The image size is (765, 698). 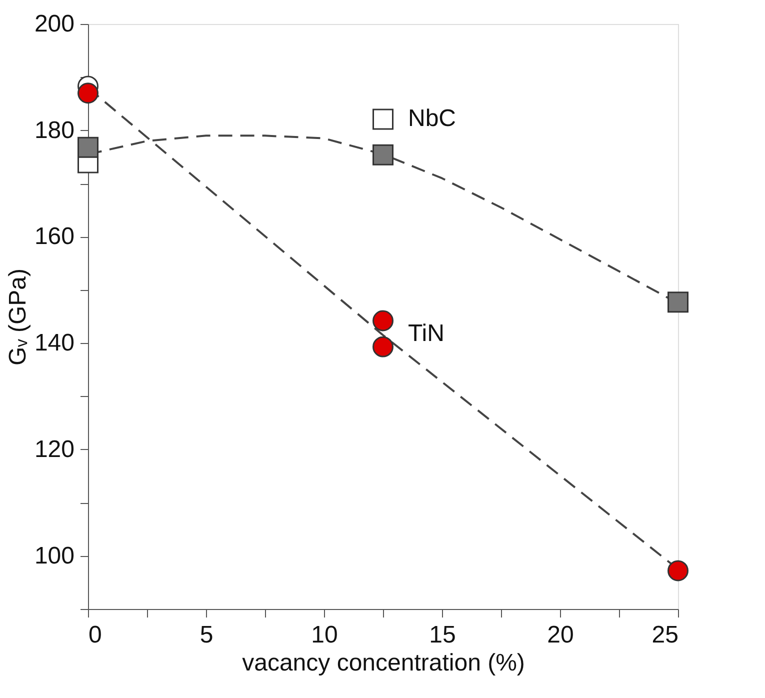 I want to click on x-axis-title: vacancy concentration (%), so click(x=383, y=663).